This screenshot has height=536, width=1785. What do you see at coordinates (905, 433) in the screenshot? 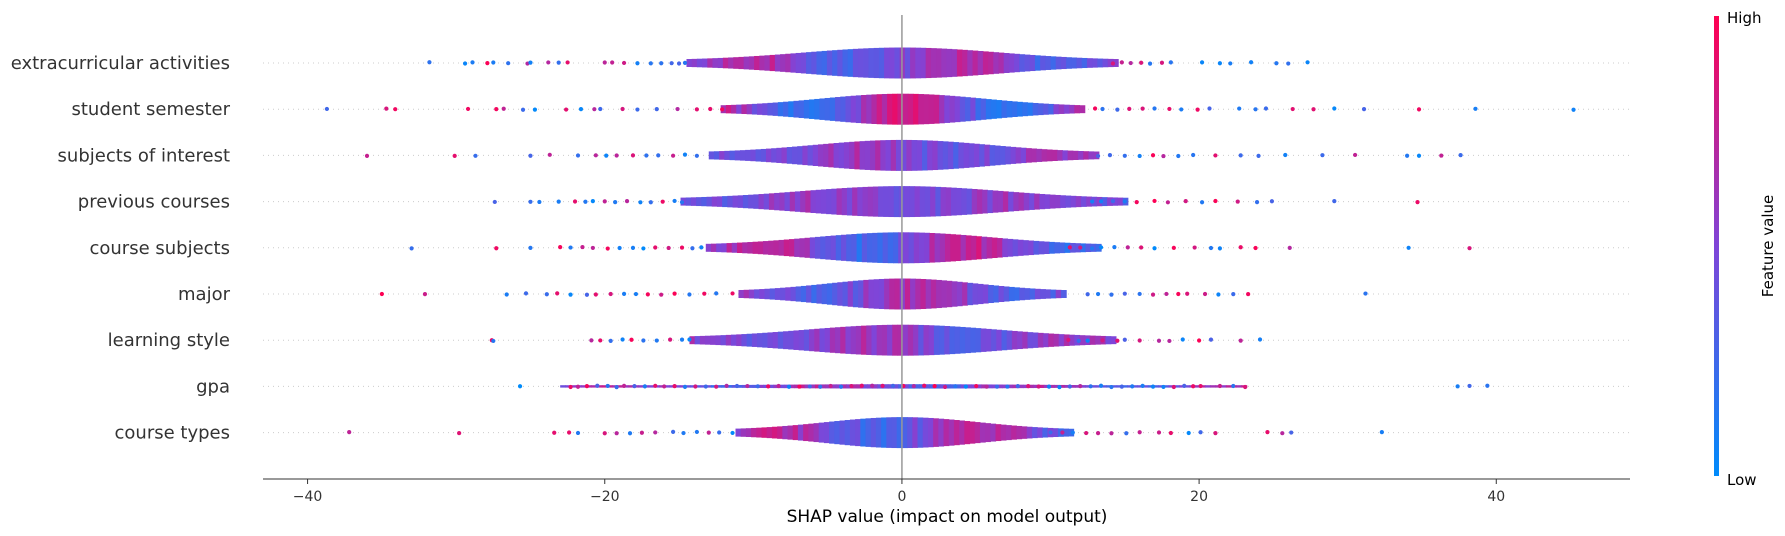
I see `violin-body` at bounding box center [905, 433].